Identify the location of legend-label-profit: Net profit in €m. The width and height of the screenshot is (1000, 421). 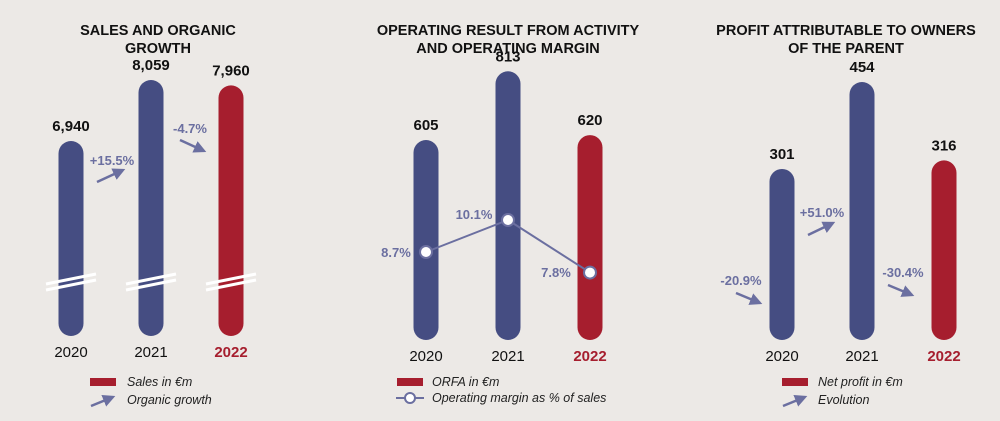
(860, 382).